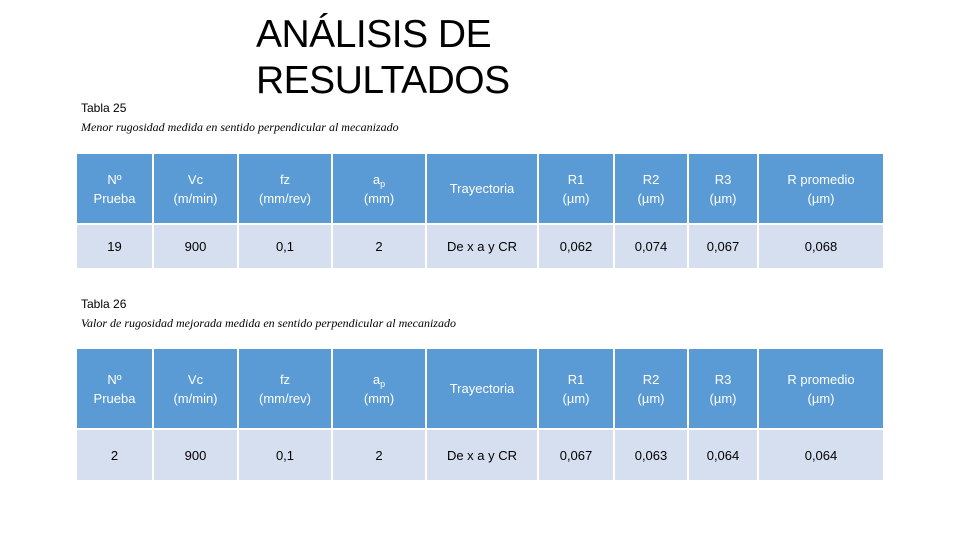 The width and height of the screenshot is (960, 540). I want to click on cell-r-promedio: 0,068, so click(820, 246).